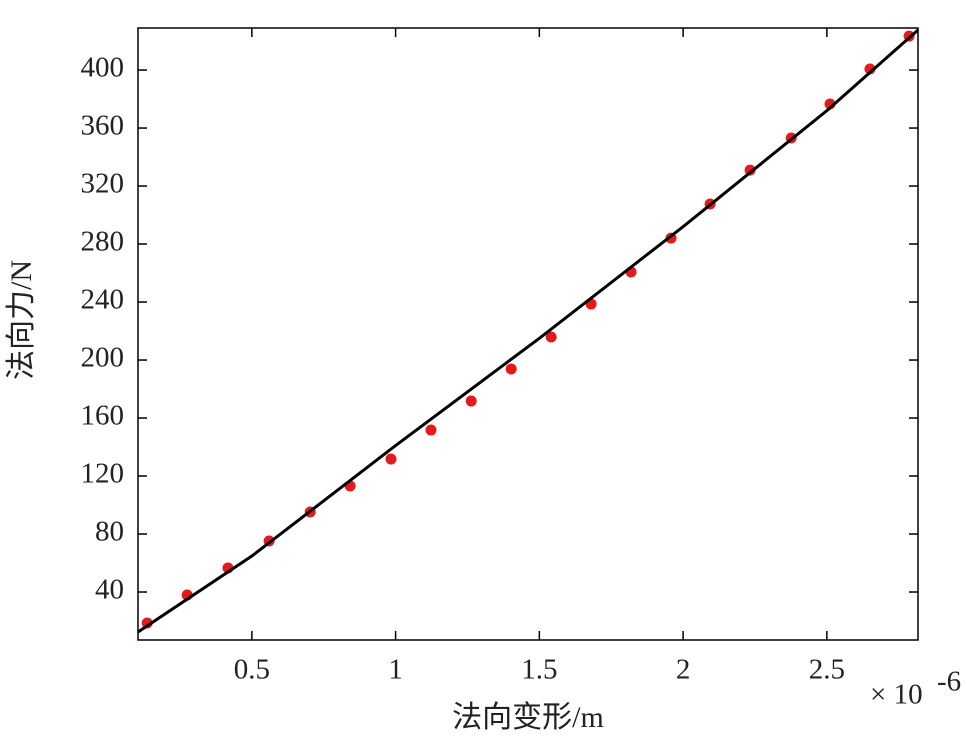  I want to click on y-tick-label: 160, so click(103, 416).